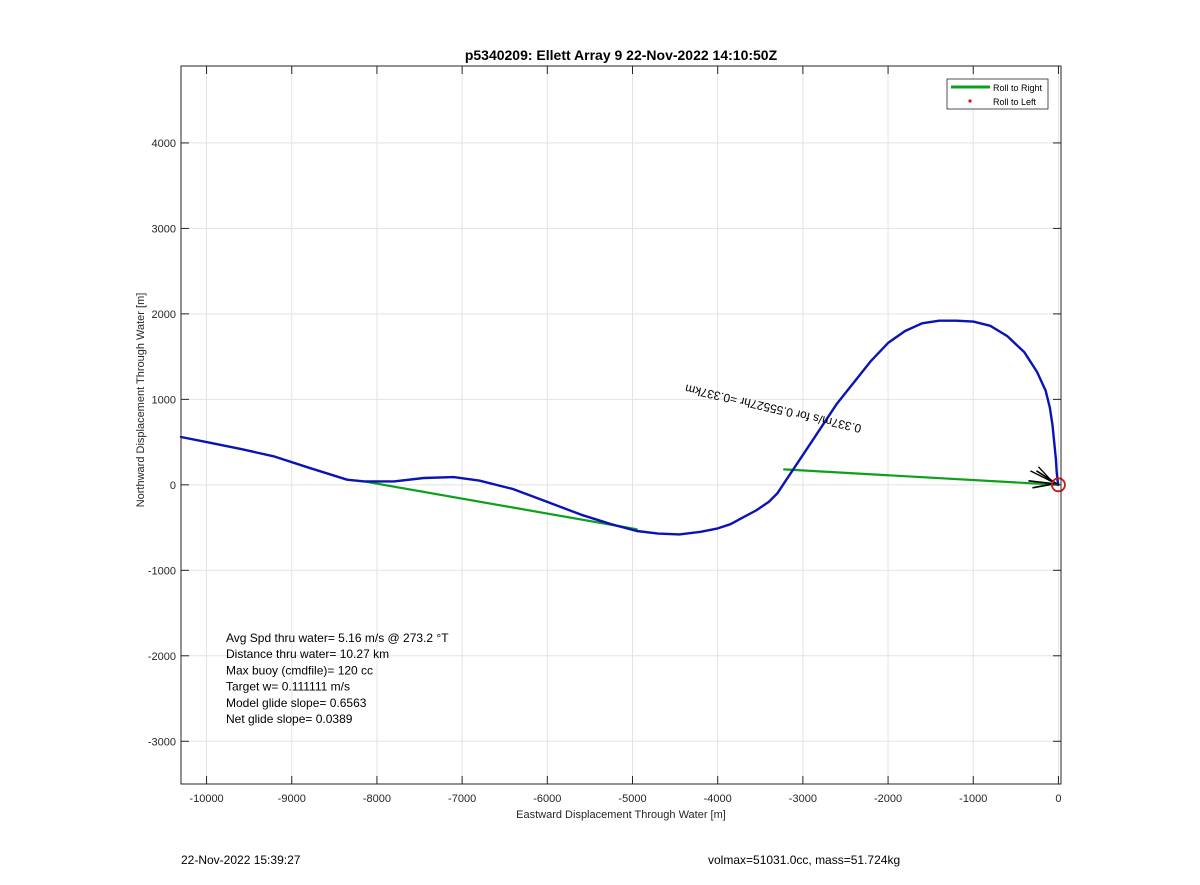 The image size is (1200, 885). What do you see at coordinates (292, 799) in the screenshot?
I see `x-tick-label: -9000` at bounding box center [292, 799].